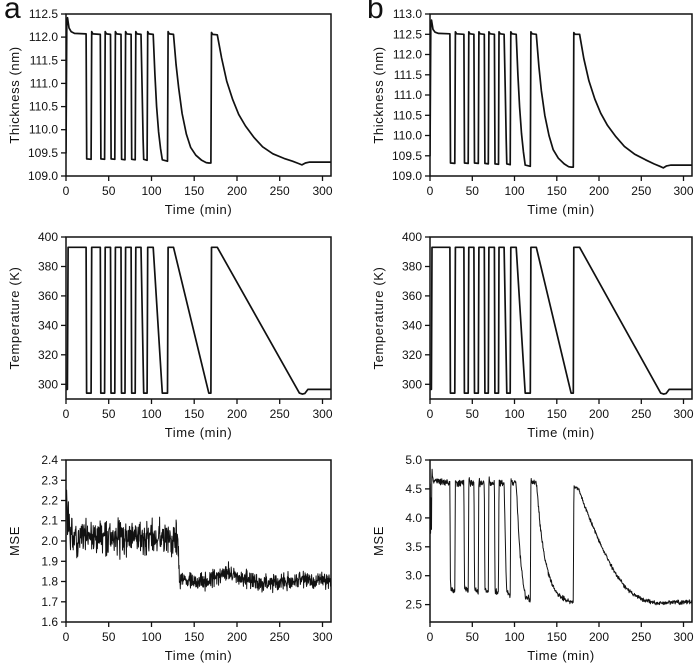  Describe the element at coordinates (49, 622) in the screenshot. I see `y-tick-label: 1.6` at that location.